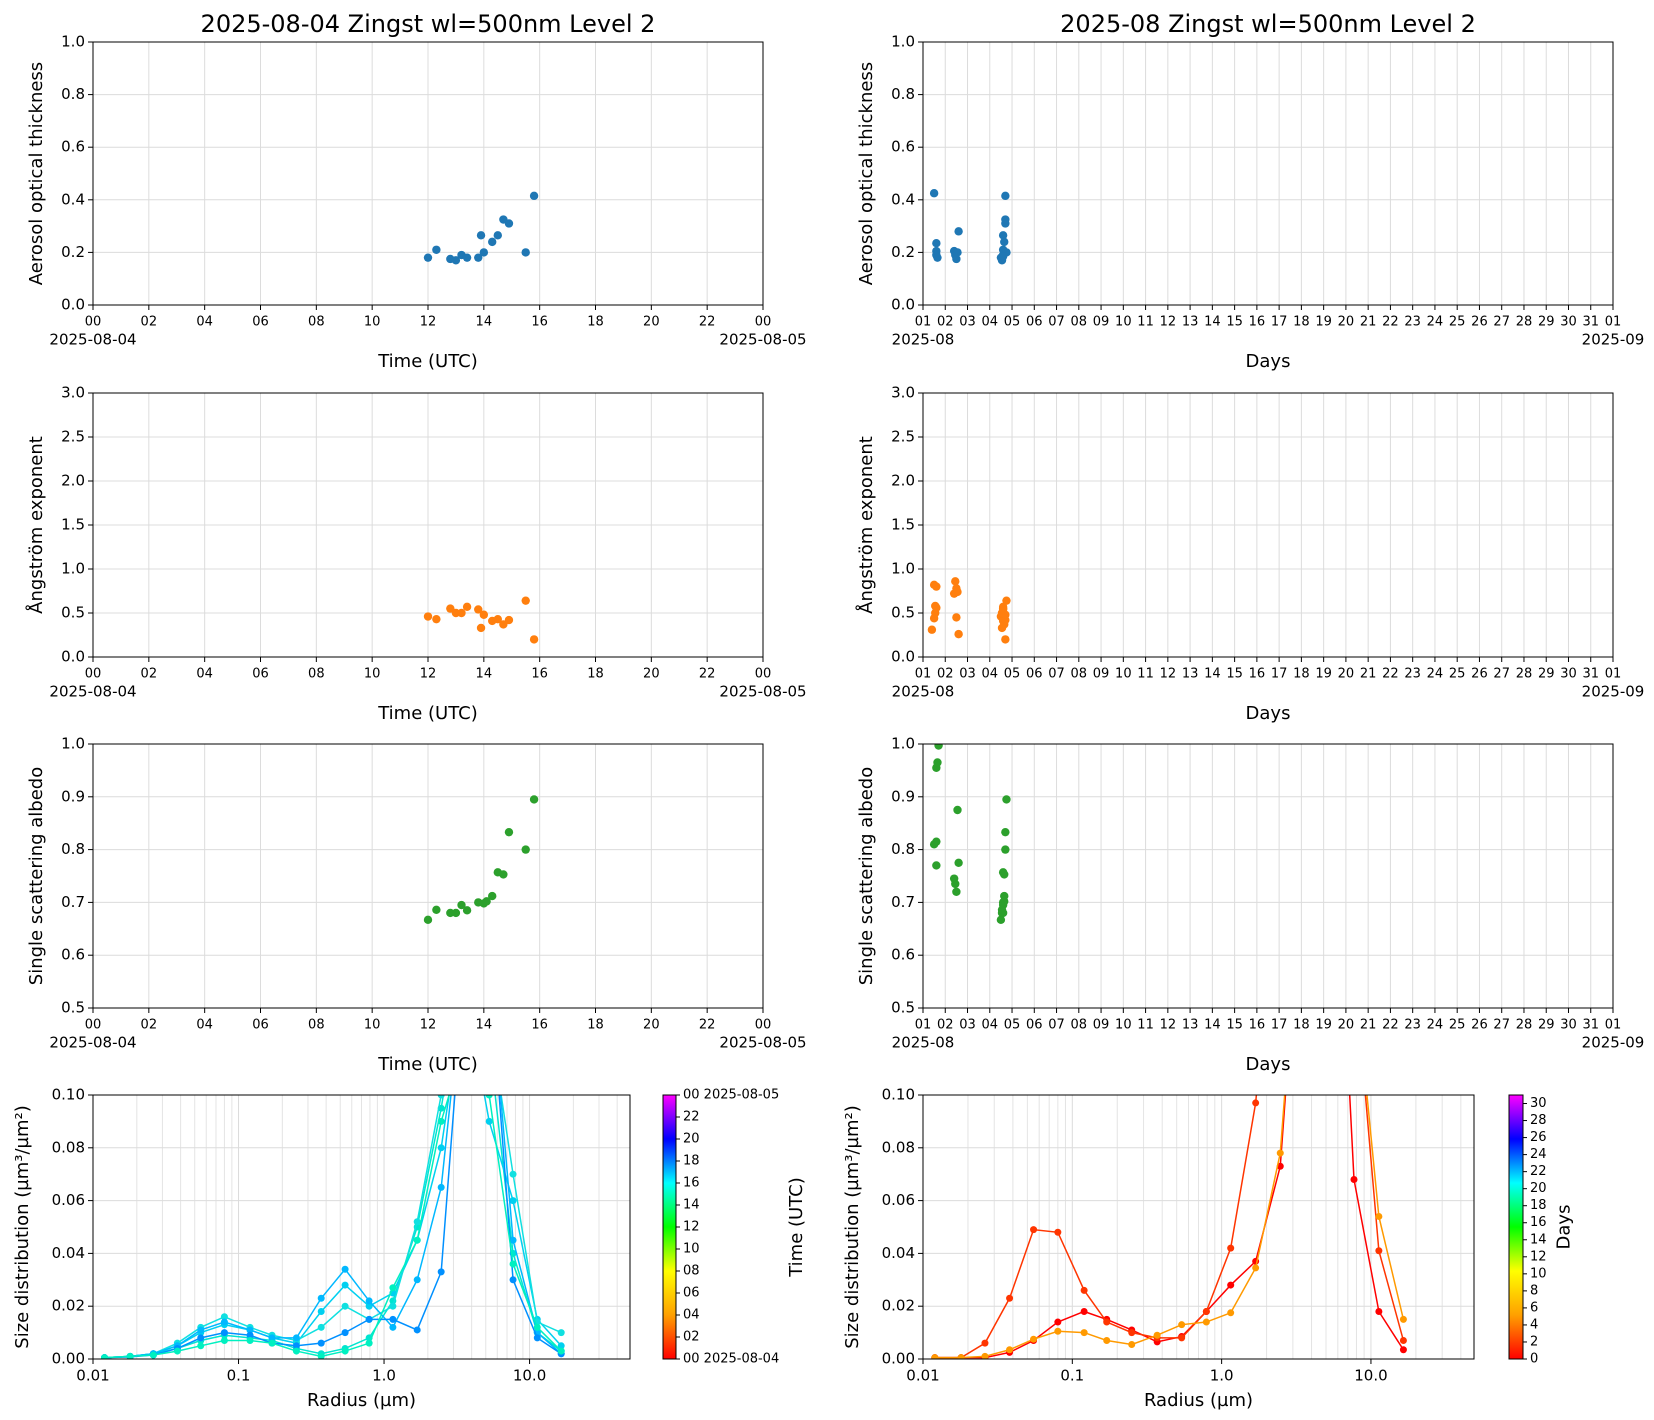  I want to click on colorbar-tick-label: 06, so click(691, 1293).